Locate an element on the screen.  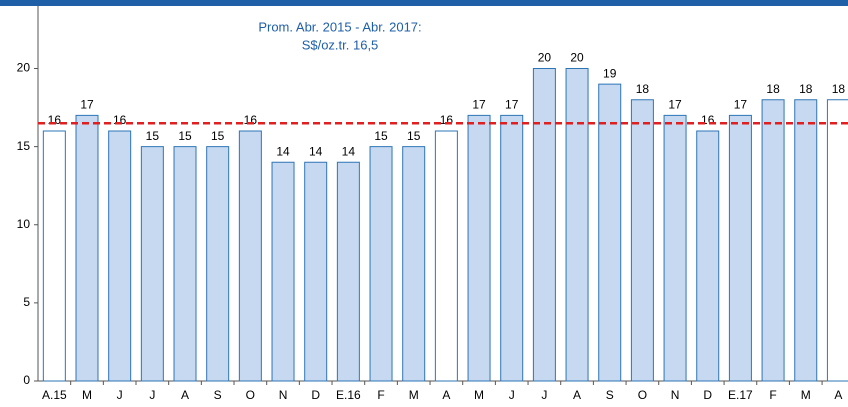
y-tick-label: 20 is located at coordinates (24, 68).